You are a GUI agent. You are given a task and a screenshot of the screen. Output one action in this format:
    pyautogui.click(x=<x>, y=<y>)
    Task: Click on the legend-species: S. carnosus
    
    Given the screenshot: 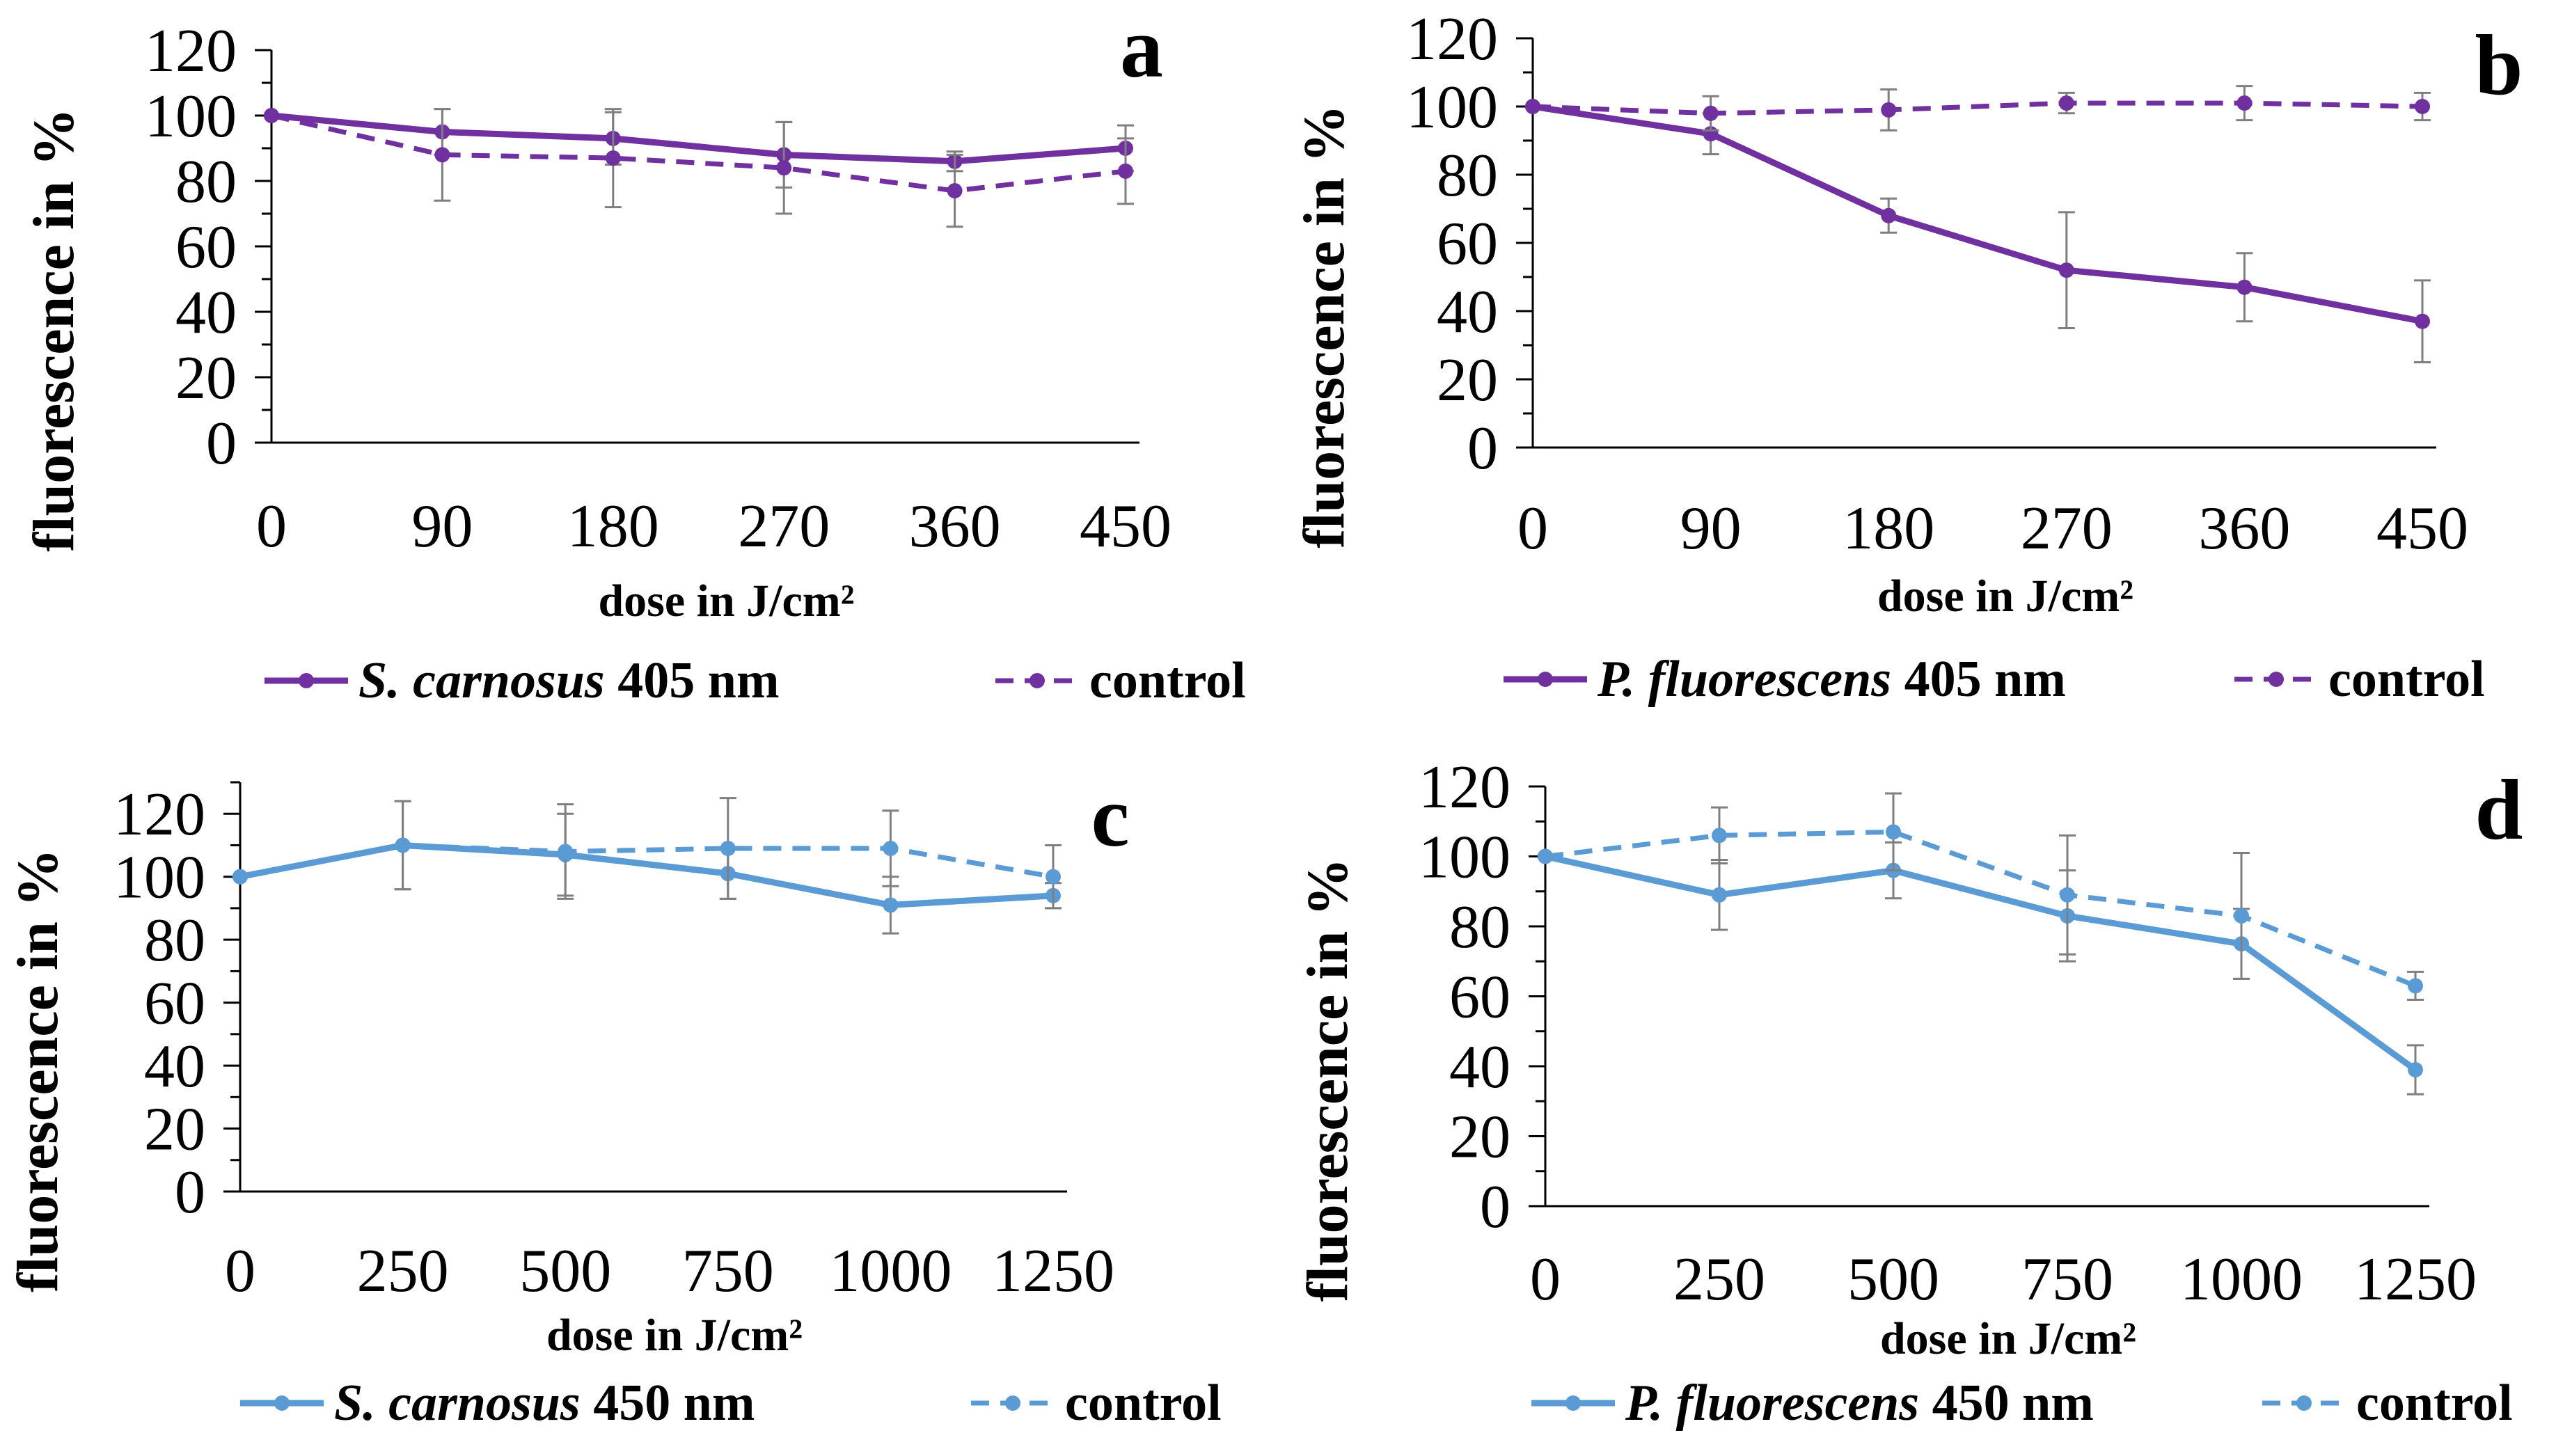 What is the action you would take?
    pyautogui.click(x=481, y=680)
    